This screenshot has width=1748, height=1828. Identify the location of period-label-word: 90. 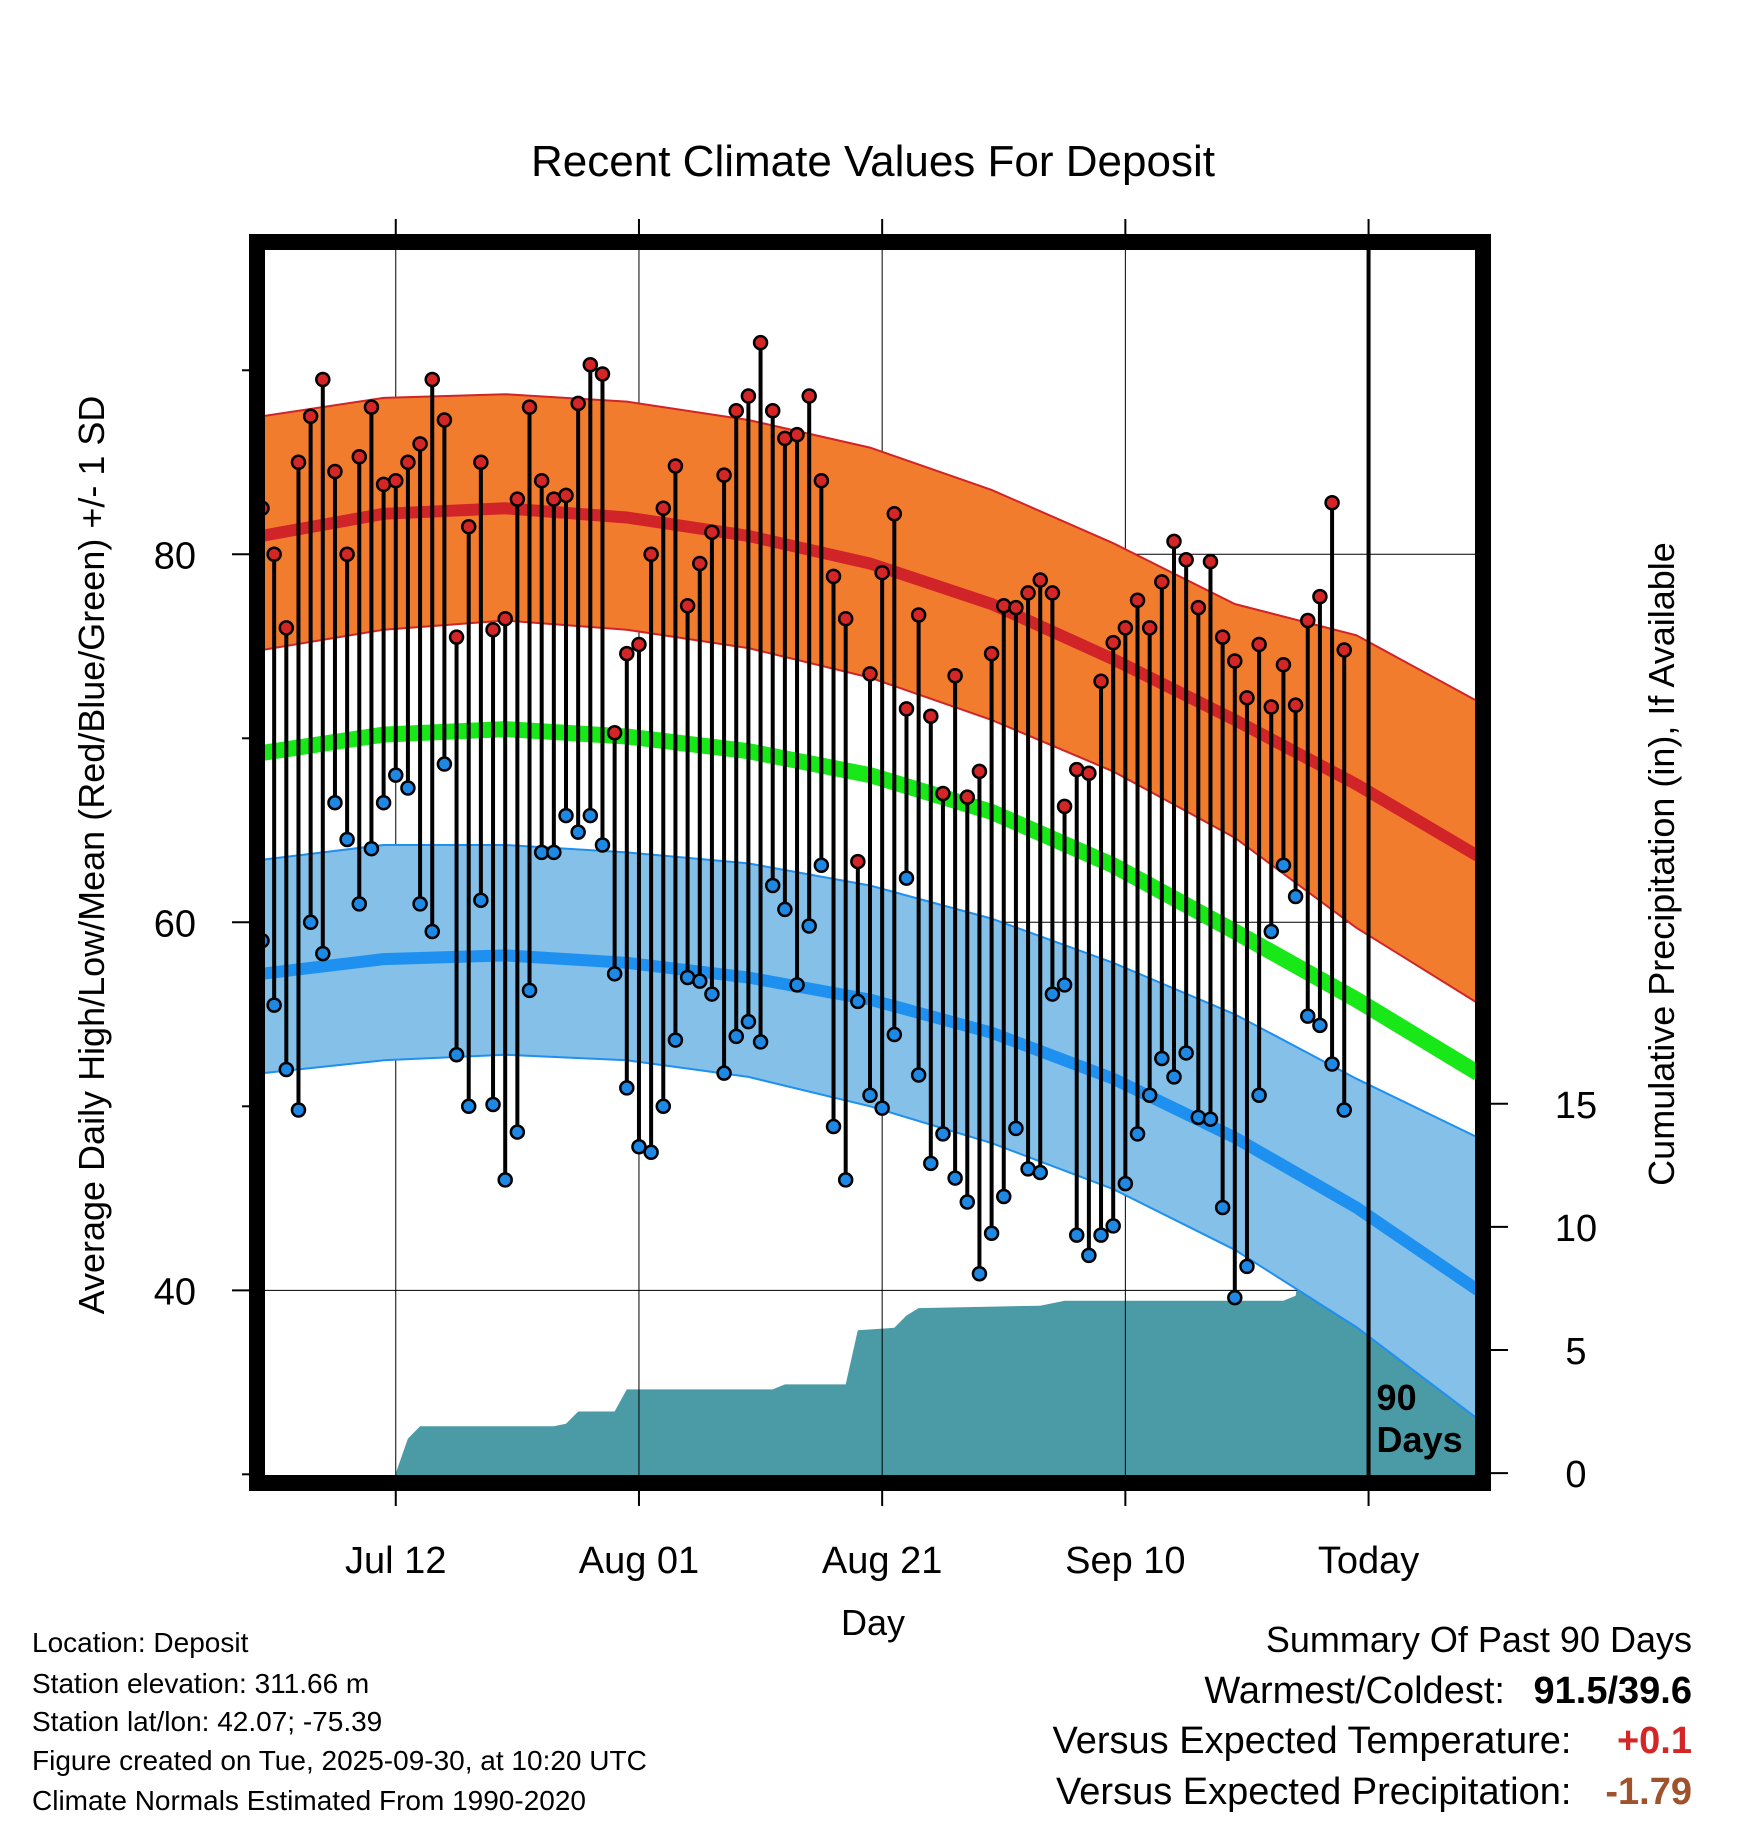
(1397, 1397).